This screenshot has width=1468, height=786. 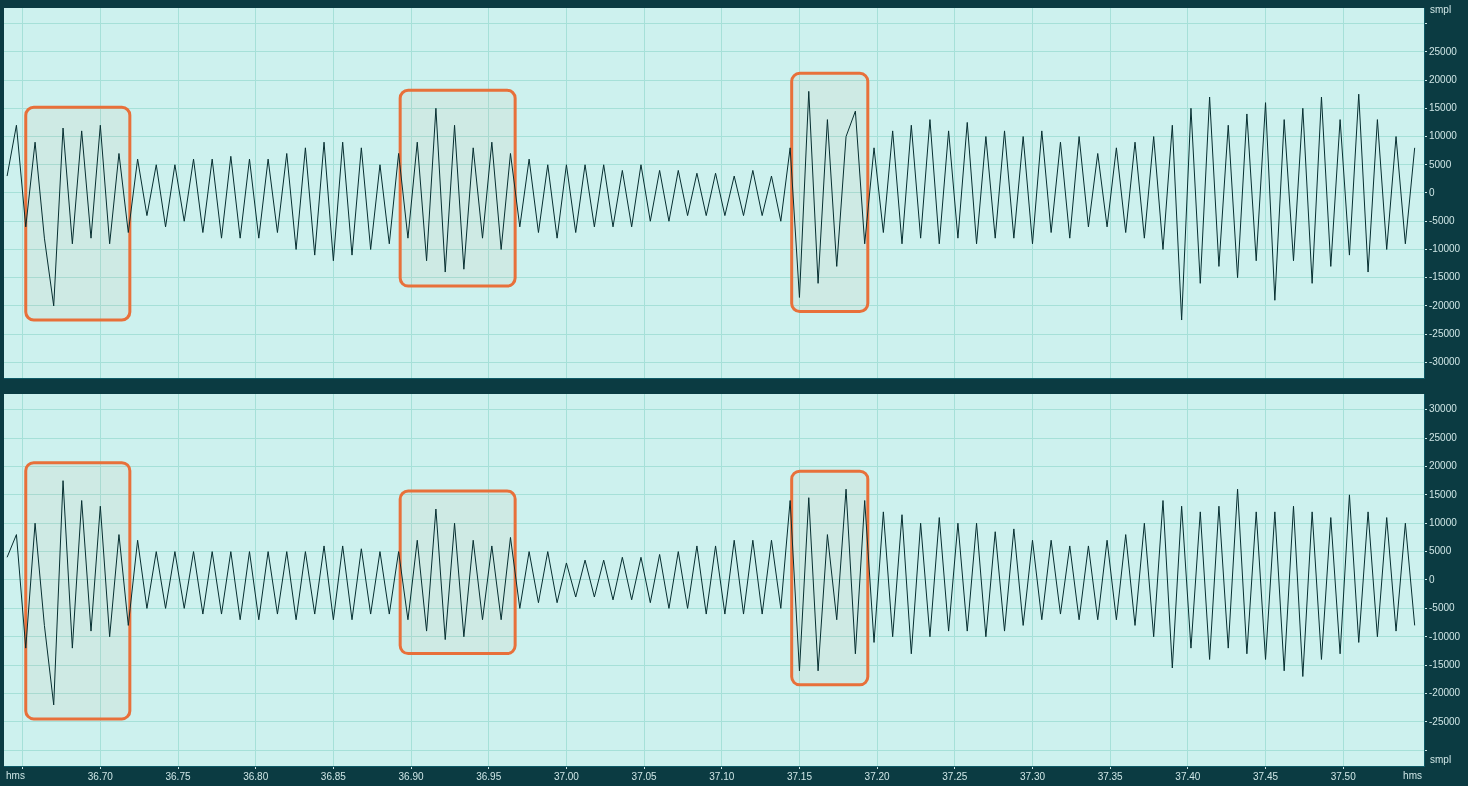 I want to click on x-tick-label: 37.30, so click(x=1032, y=776).